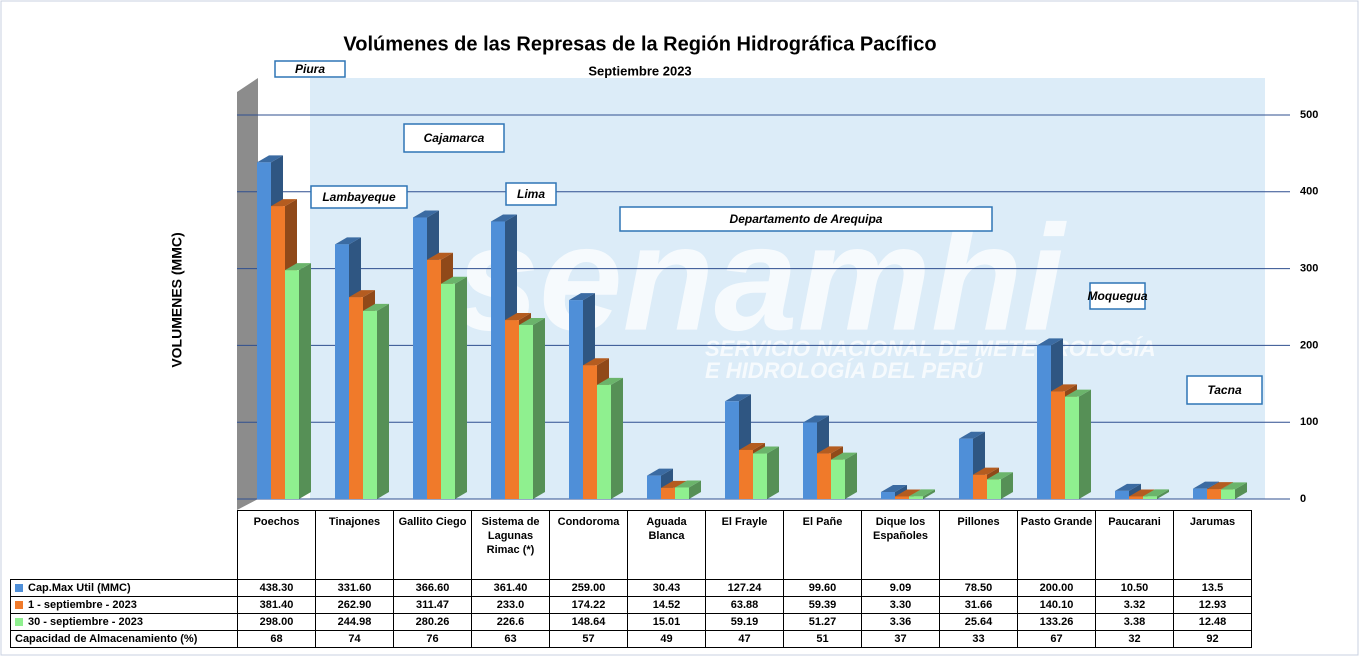  Describe the element at coordinates (588, 622) in the screenshot. I see `value-cell: 148.64` at that location.